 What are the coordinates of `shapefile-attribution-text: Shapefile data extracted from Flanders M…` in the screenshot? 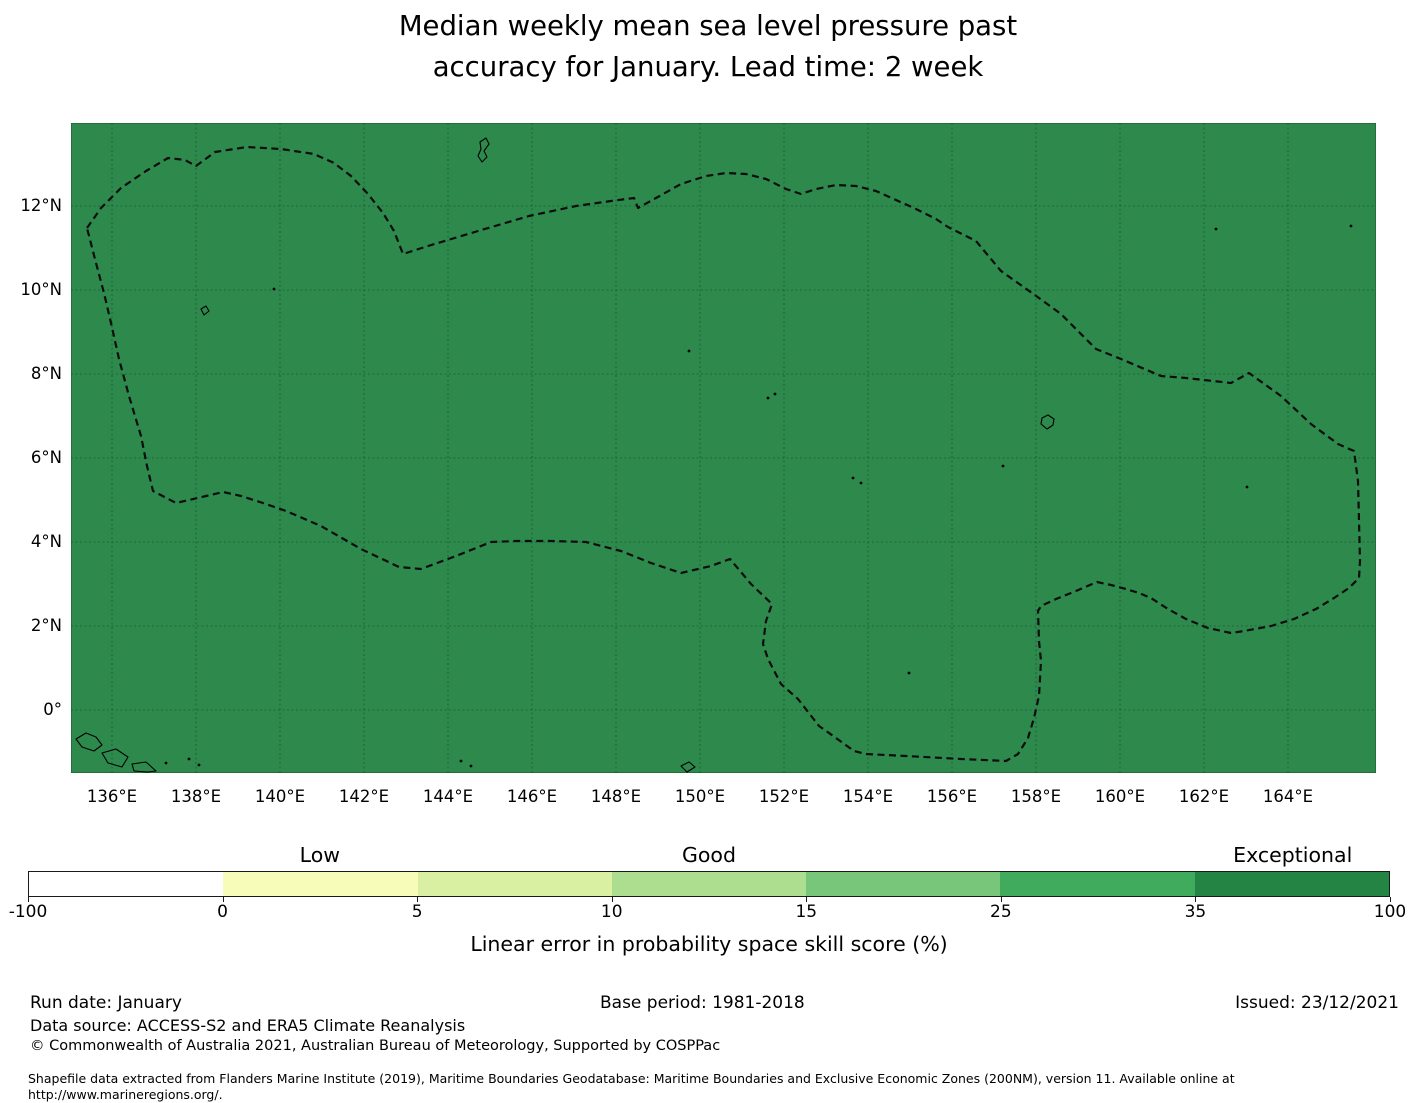 It's located at (631, 1086).